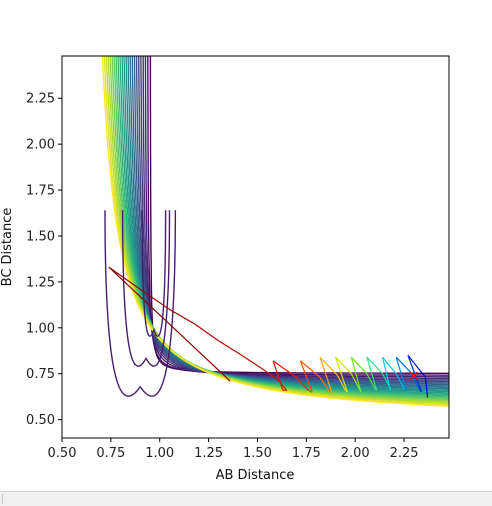 The width and height of the screenshot is (492, 506). What do you see at coordinates (7, 247) in the screenshot?
I see `y-axis-label: BC Distance` at bounding box center [7, 247].